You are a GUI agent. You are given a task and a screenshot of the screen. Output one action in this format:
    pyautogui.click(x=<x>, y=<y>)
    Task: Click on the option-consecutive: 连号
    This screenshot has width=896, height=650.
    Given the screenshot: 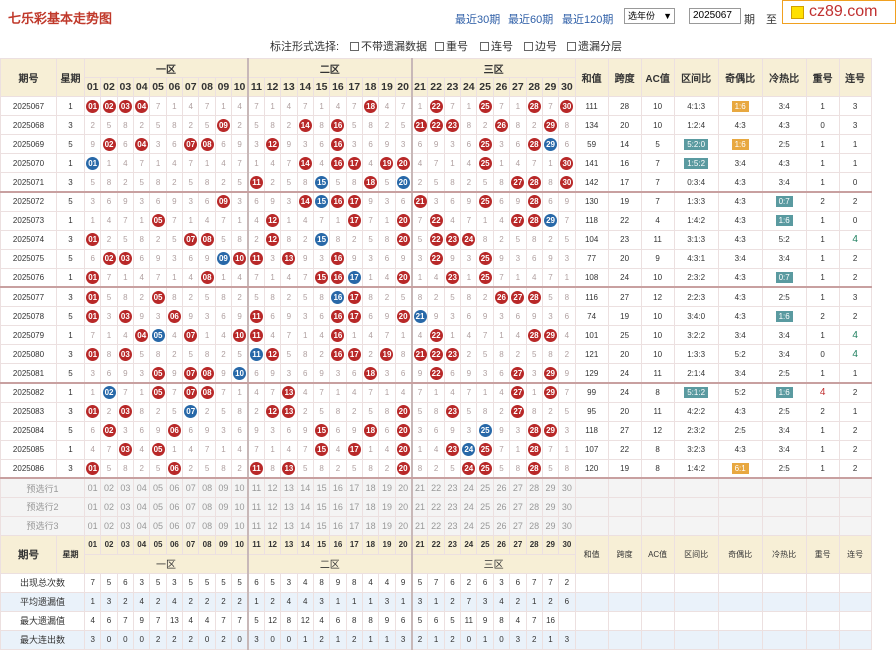 What is the action you would take?
    pyautogui.click(x=496, y=46)
    